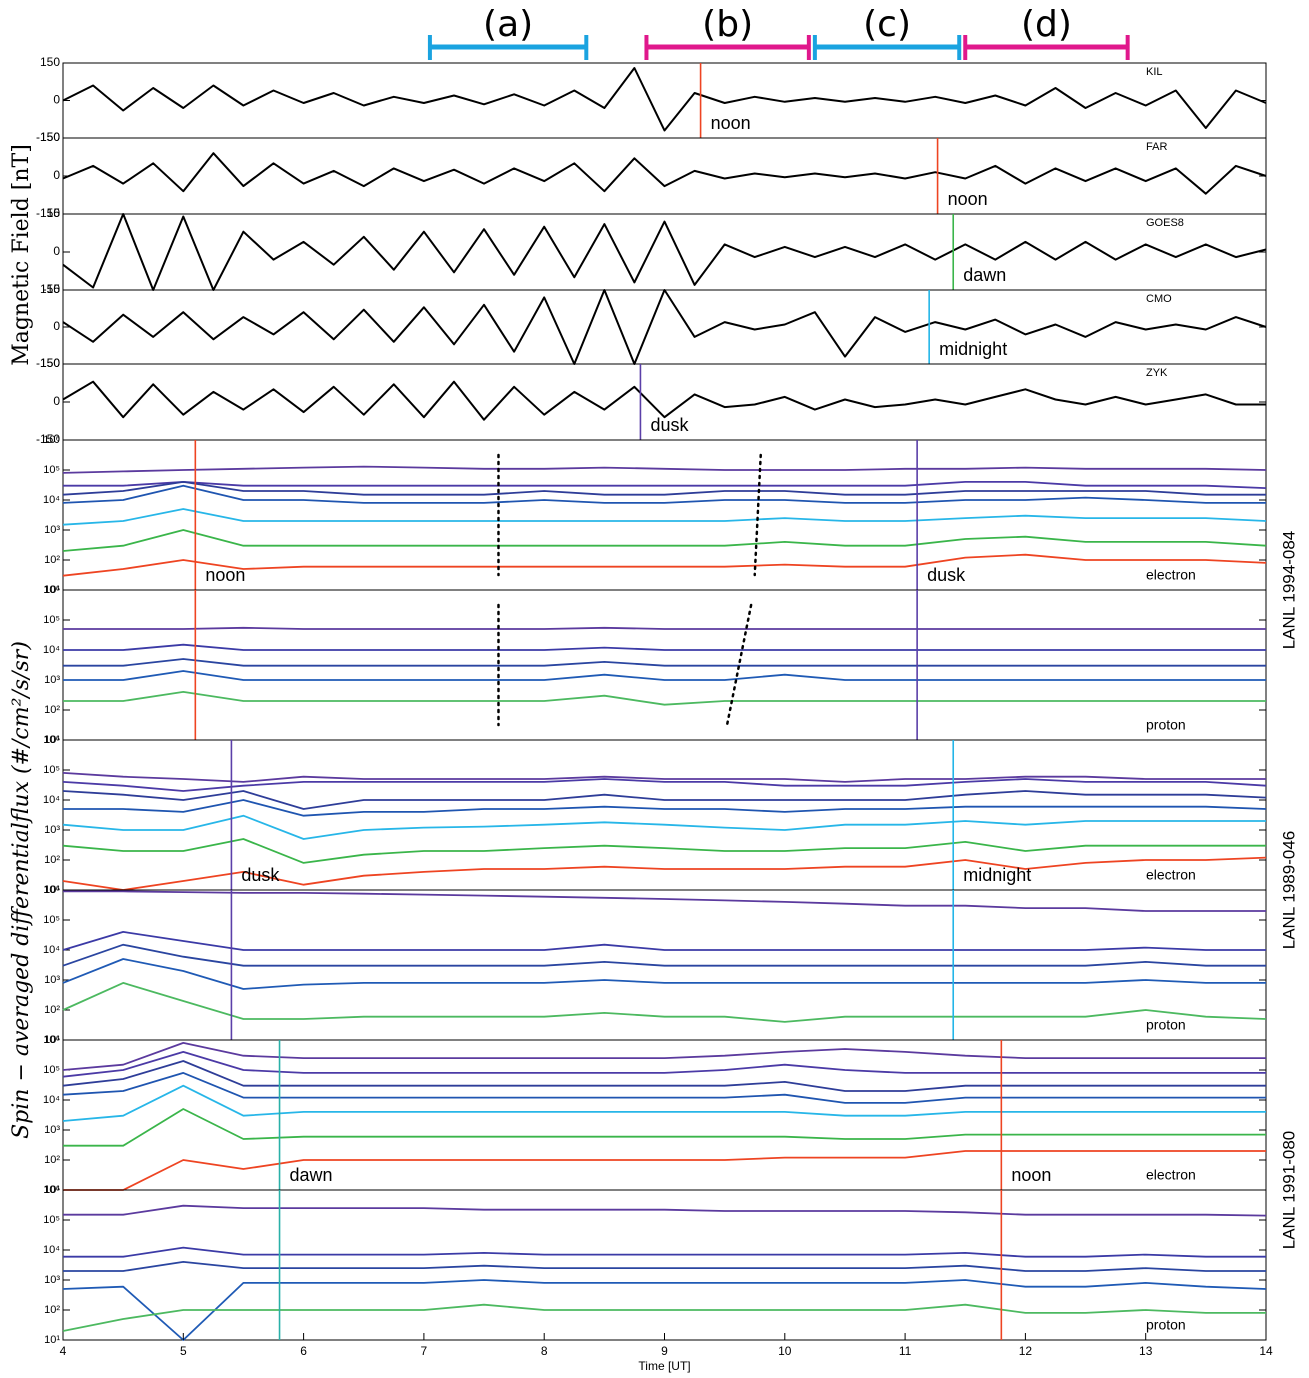 Image resolution: width=1309 pixels, height=1378 pixels. I want to click on x-tick-label: 14, so click(1266, 1351).